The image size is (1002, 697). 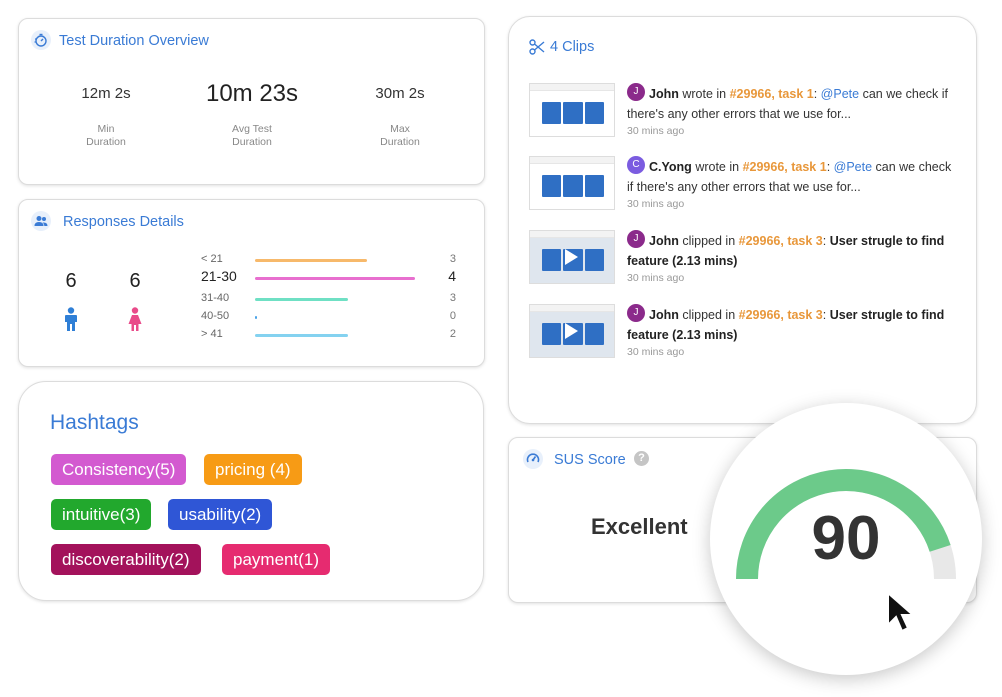 I want to click on min-duration-value: 12m 2s, so click(x=106, y=93).